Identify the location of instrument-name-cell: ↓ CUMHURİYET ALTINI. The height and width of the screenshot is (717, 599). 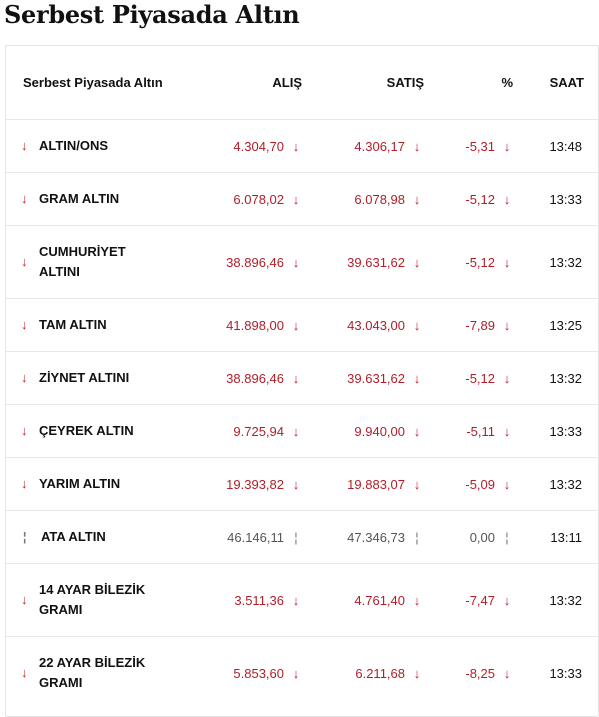
(98, 262).